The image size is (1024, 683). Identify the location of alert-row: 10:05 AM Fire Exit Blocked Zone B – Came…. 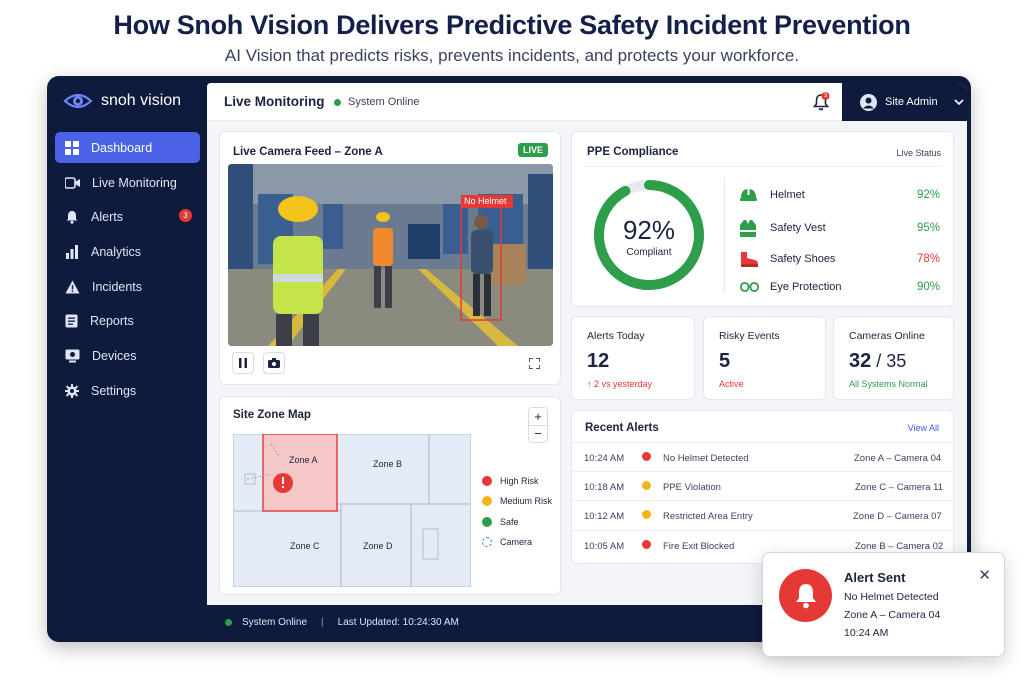
(762, 544).